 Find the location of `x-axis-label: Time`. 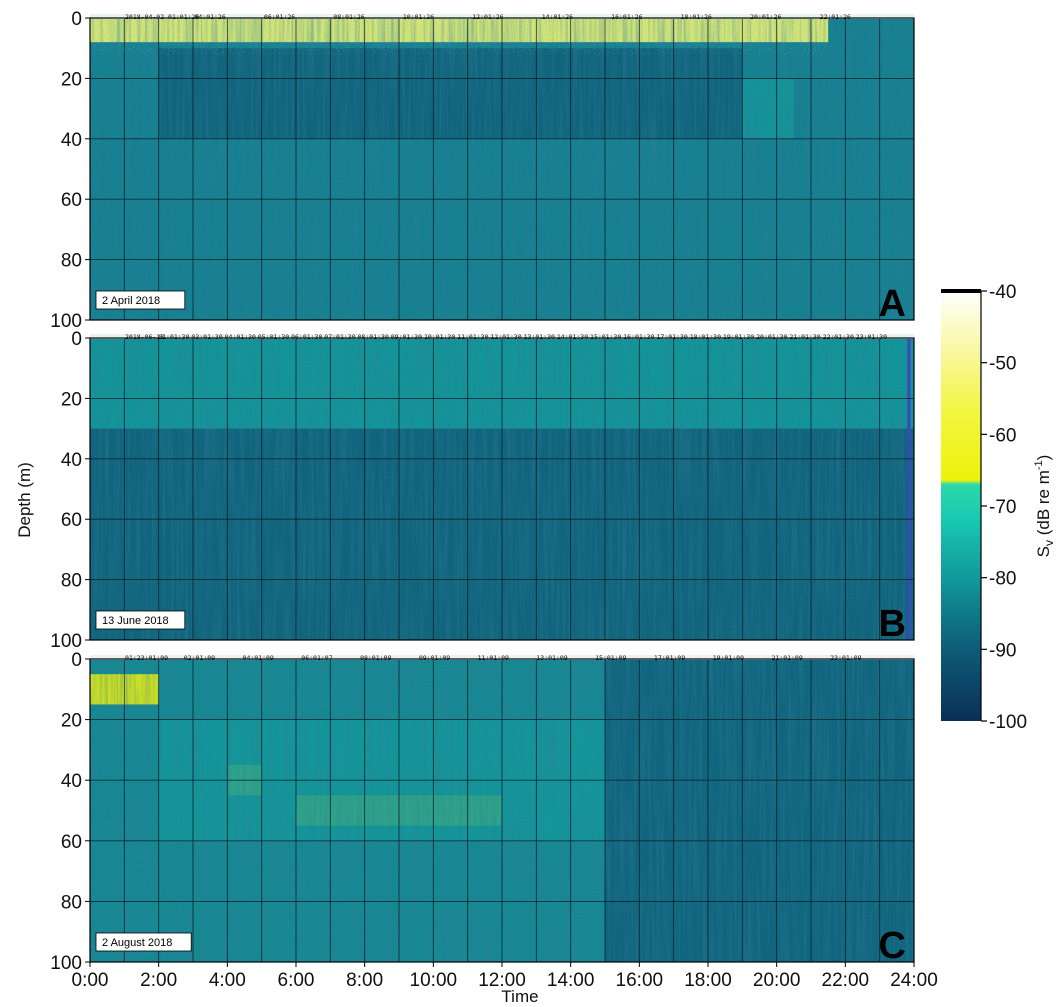

x-axis-label: Time is located at coordinates (519, 996).